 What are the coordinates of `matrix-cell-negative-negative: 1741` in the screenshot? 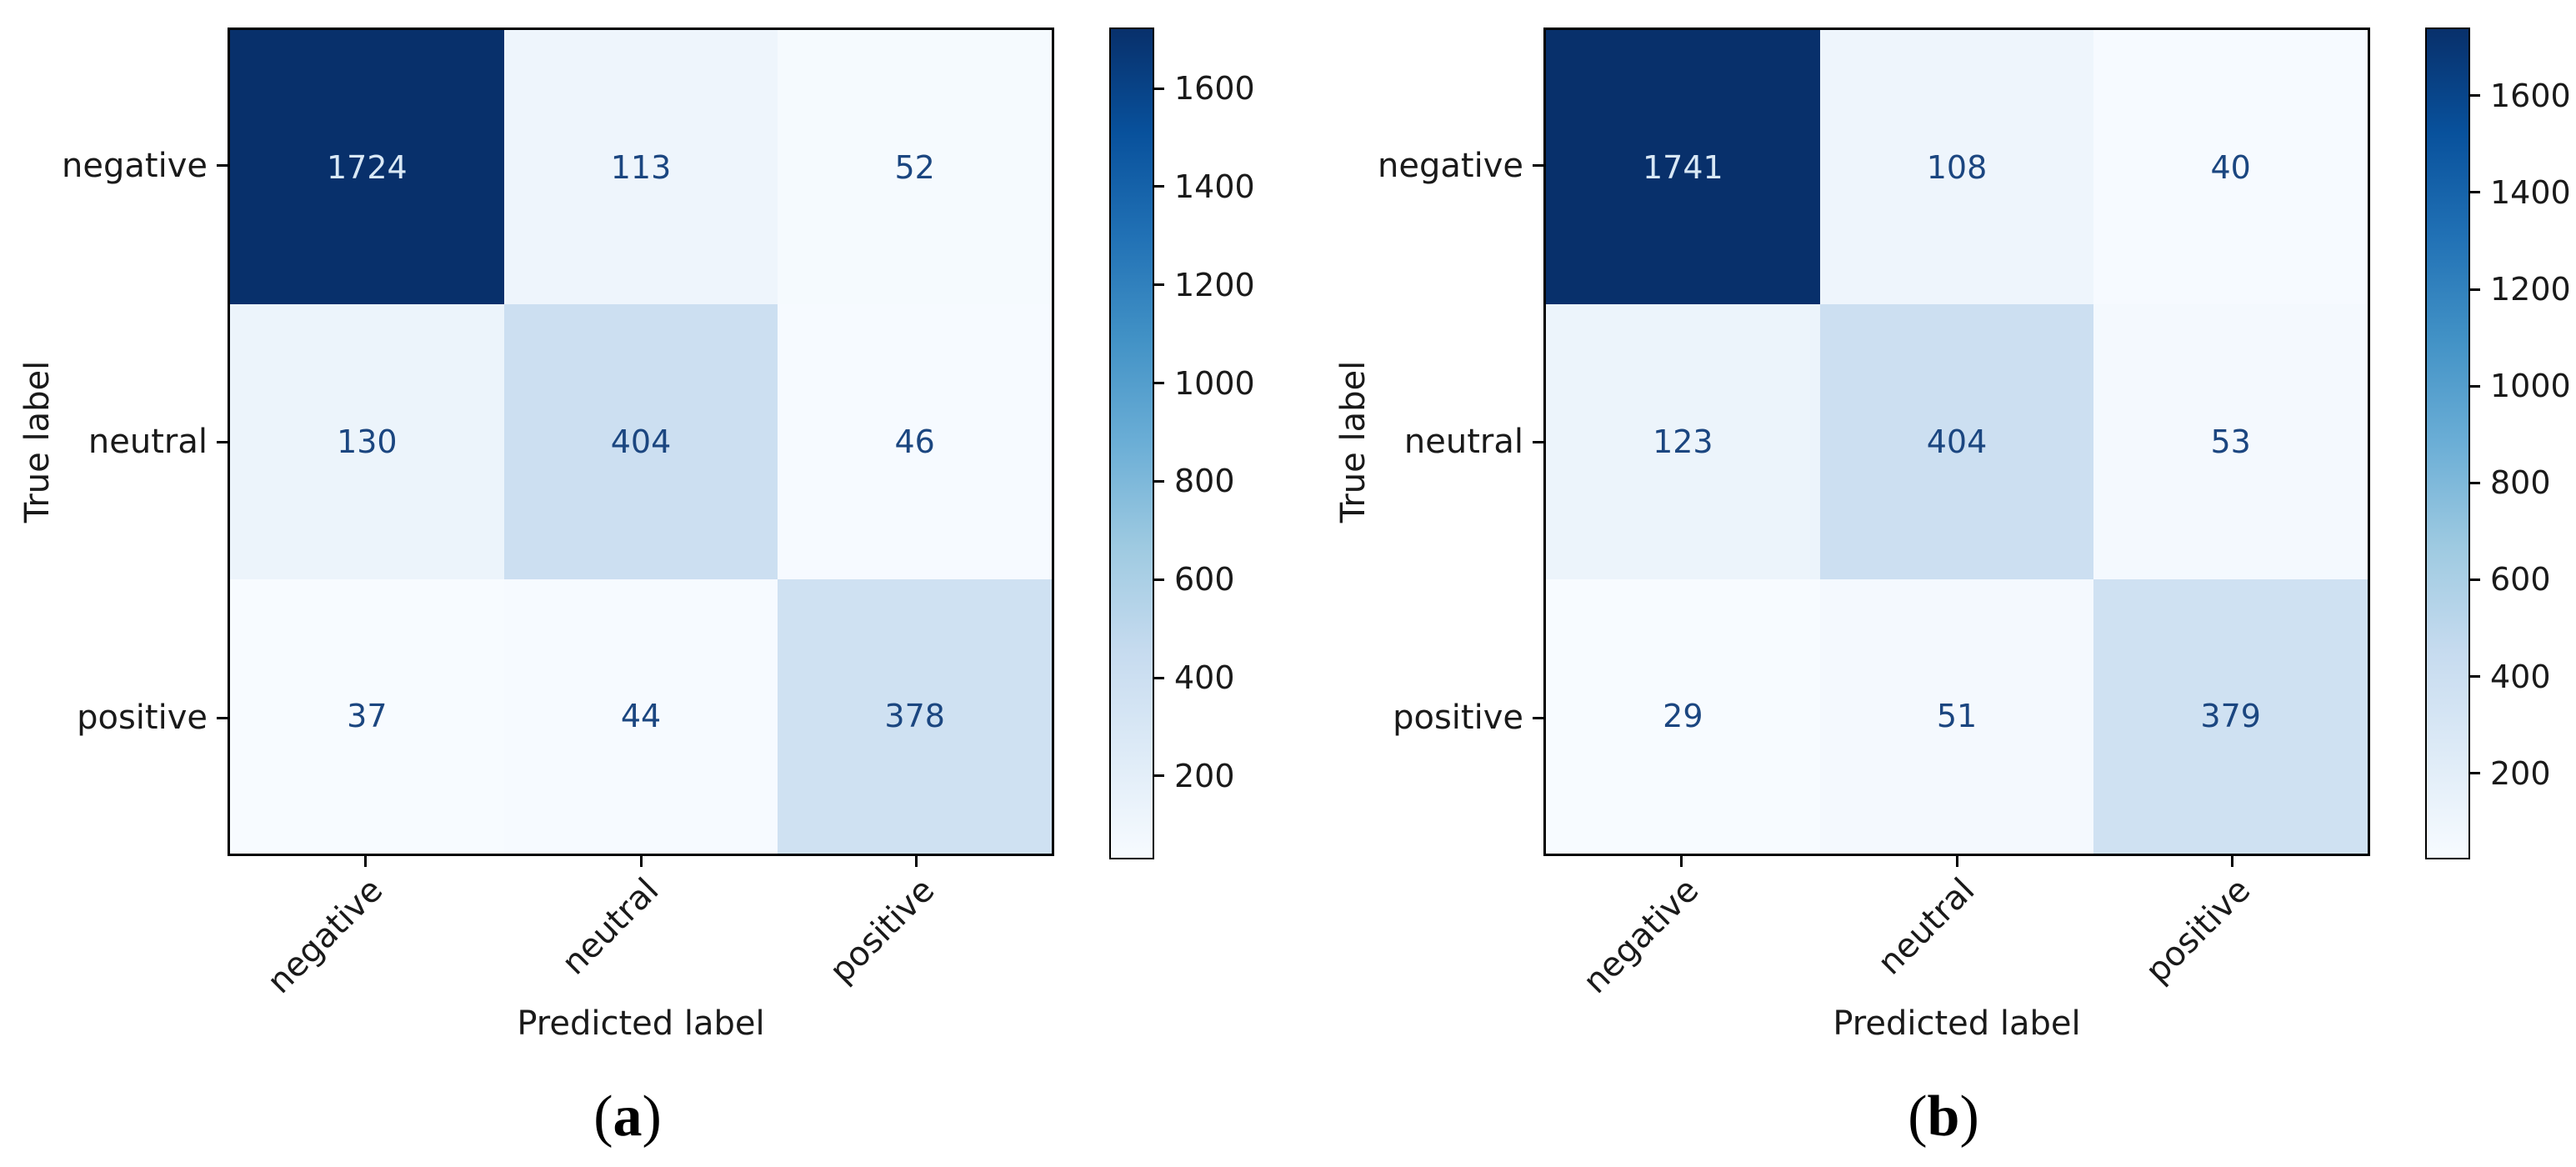 It's located at (1683, 167).